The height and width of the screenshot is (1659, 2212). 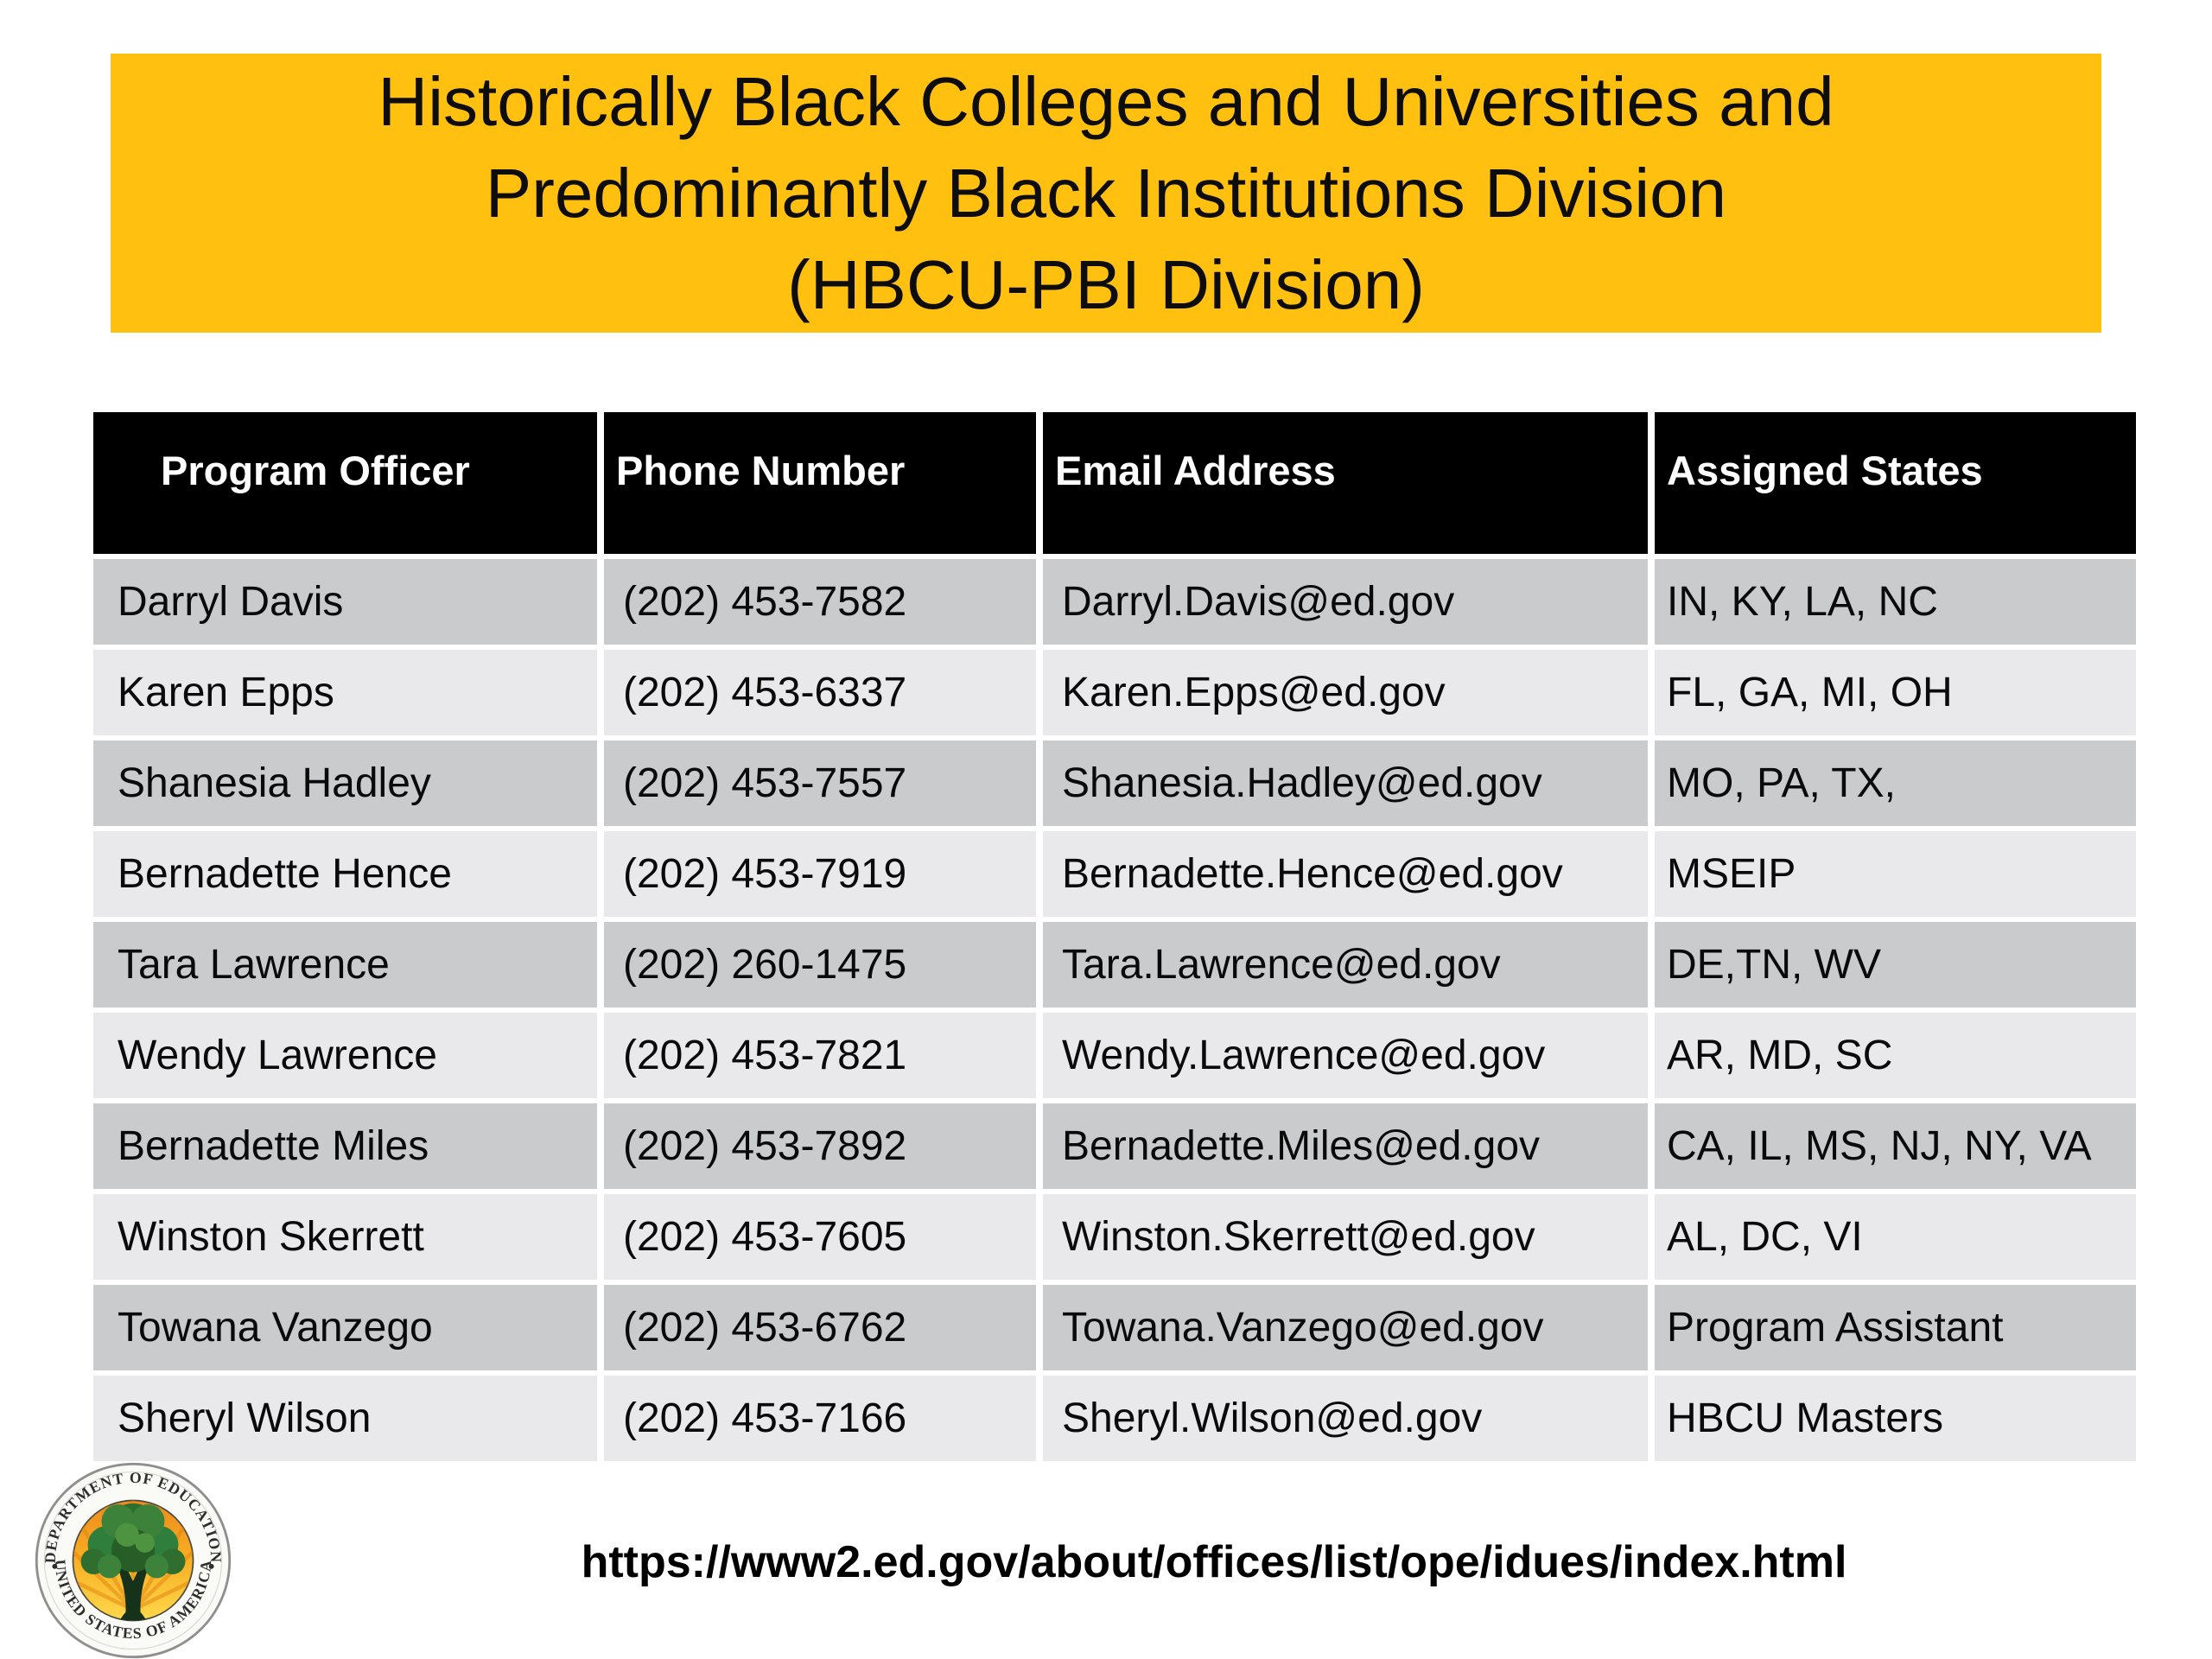 I want to click on column-header-program-officer: Program Officer, so click(x=345, y=483).